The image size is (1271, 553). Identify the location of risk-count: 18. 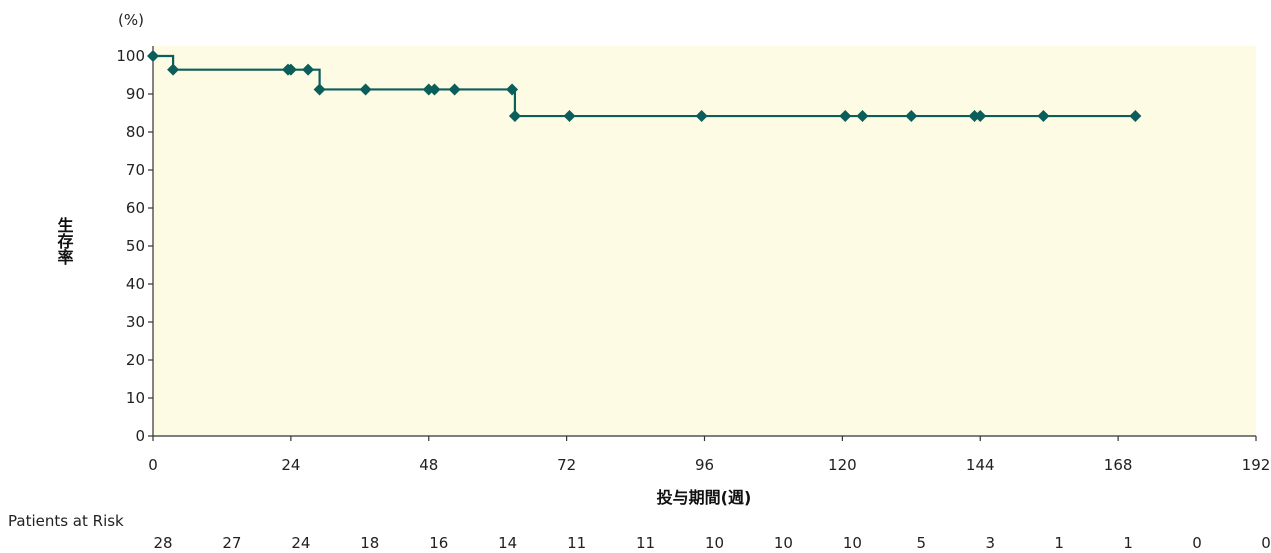
(369, 543).